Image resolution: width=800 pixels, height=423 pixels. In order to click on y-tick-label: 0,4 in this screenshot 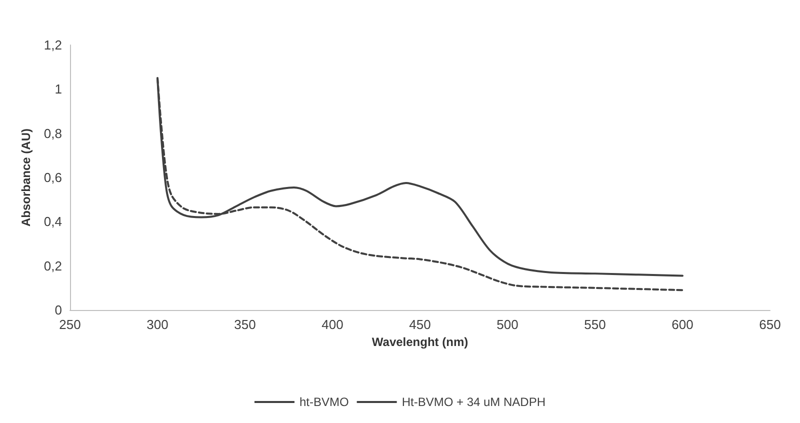, I will do `click(53, 222)`.